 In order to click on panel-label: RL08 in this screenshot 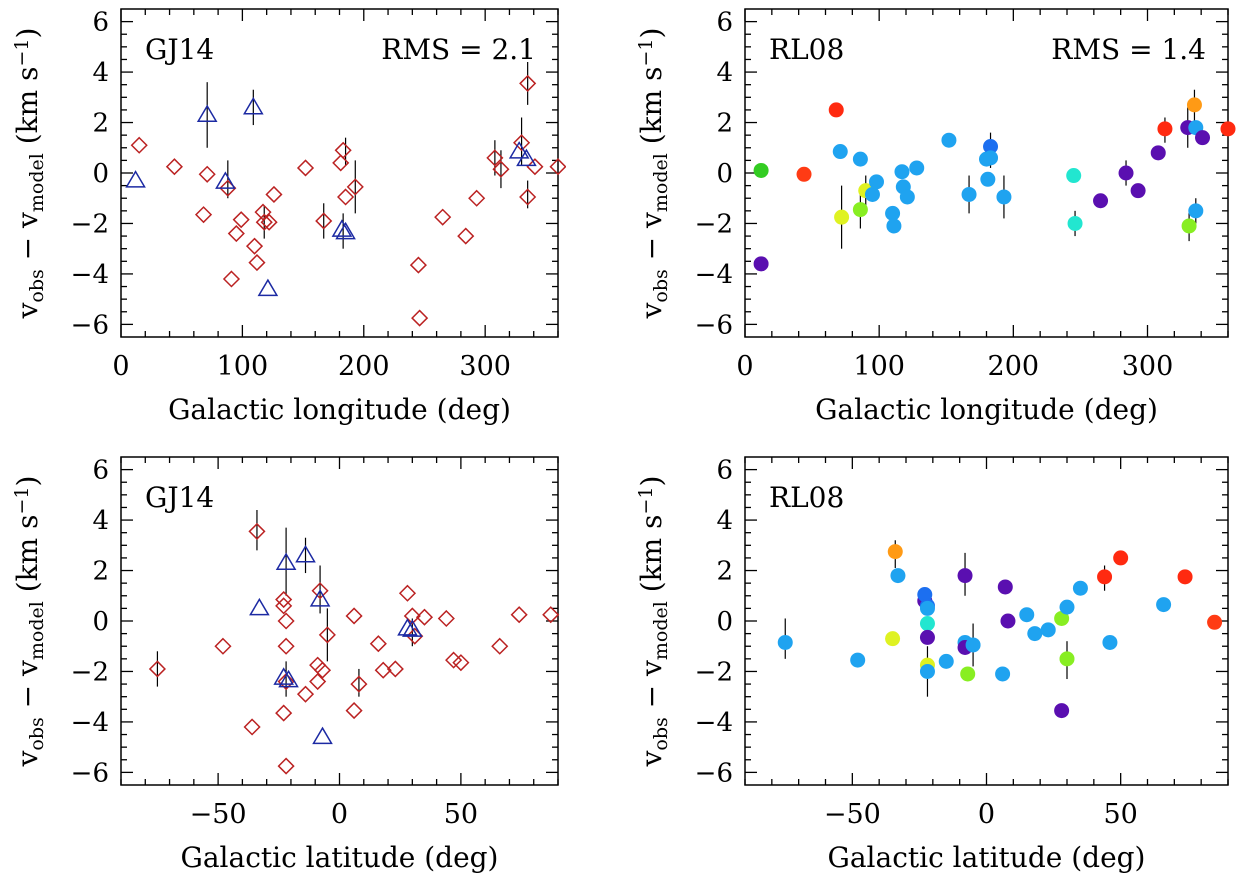, I will do `click(806, 49)`.